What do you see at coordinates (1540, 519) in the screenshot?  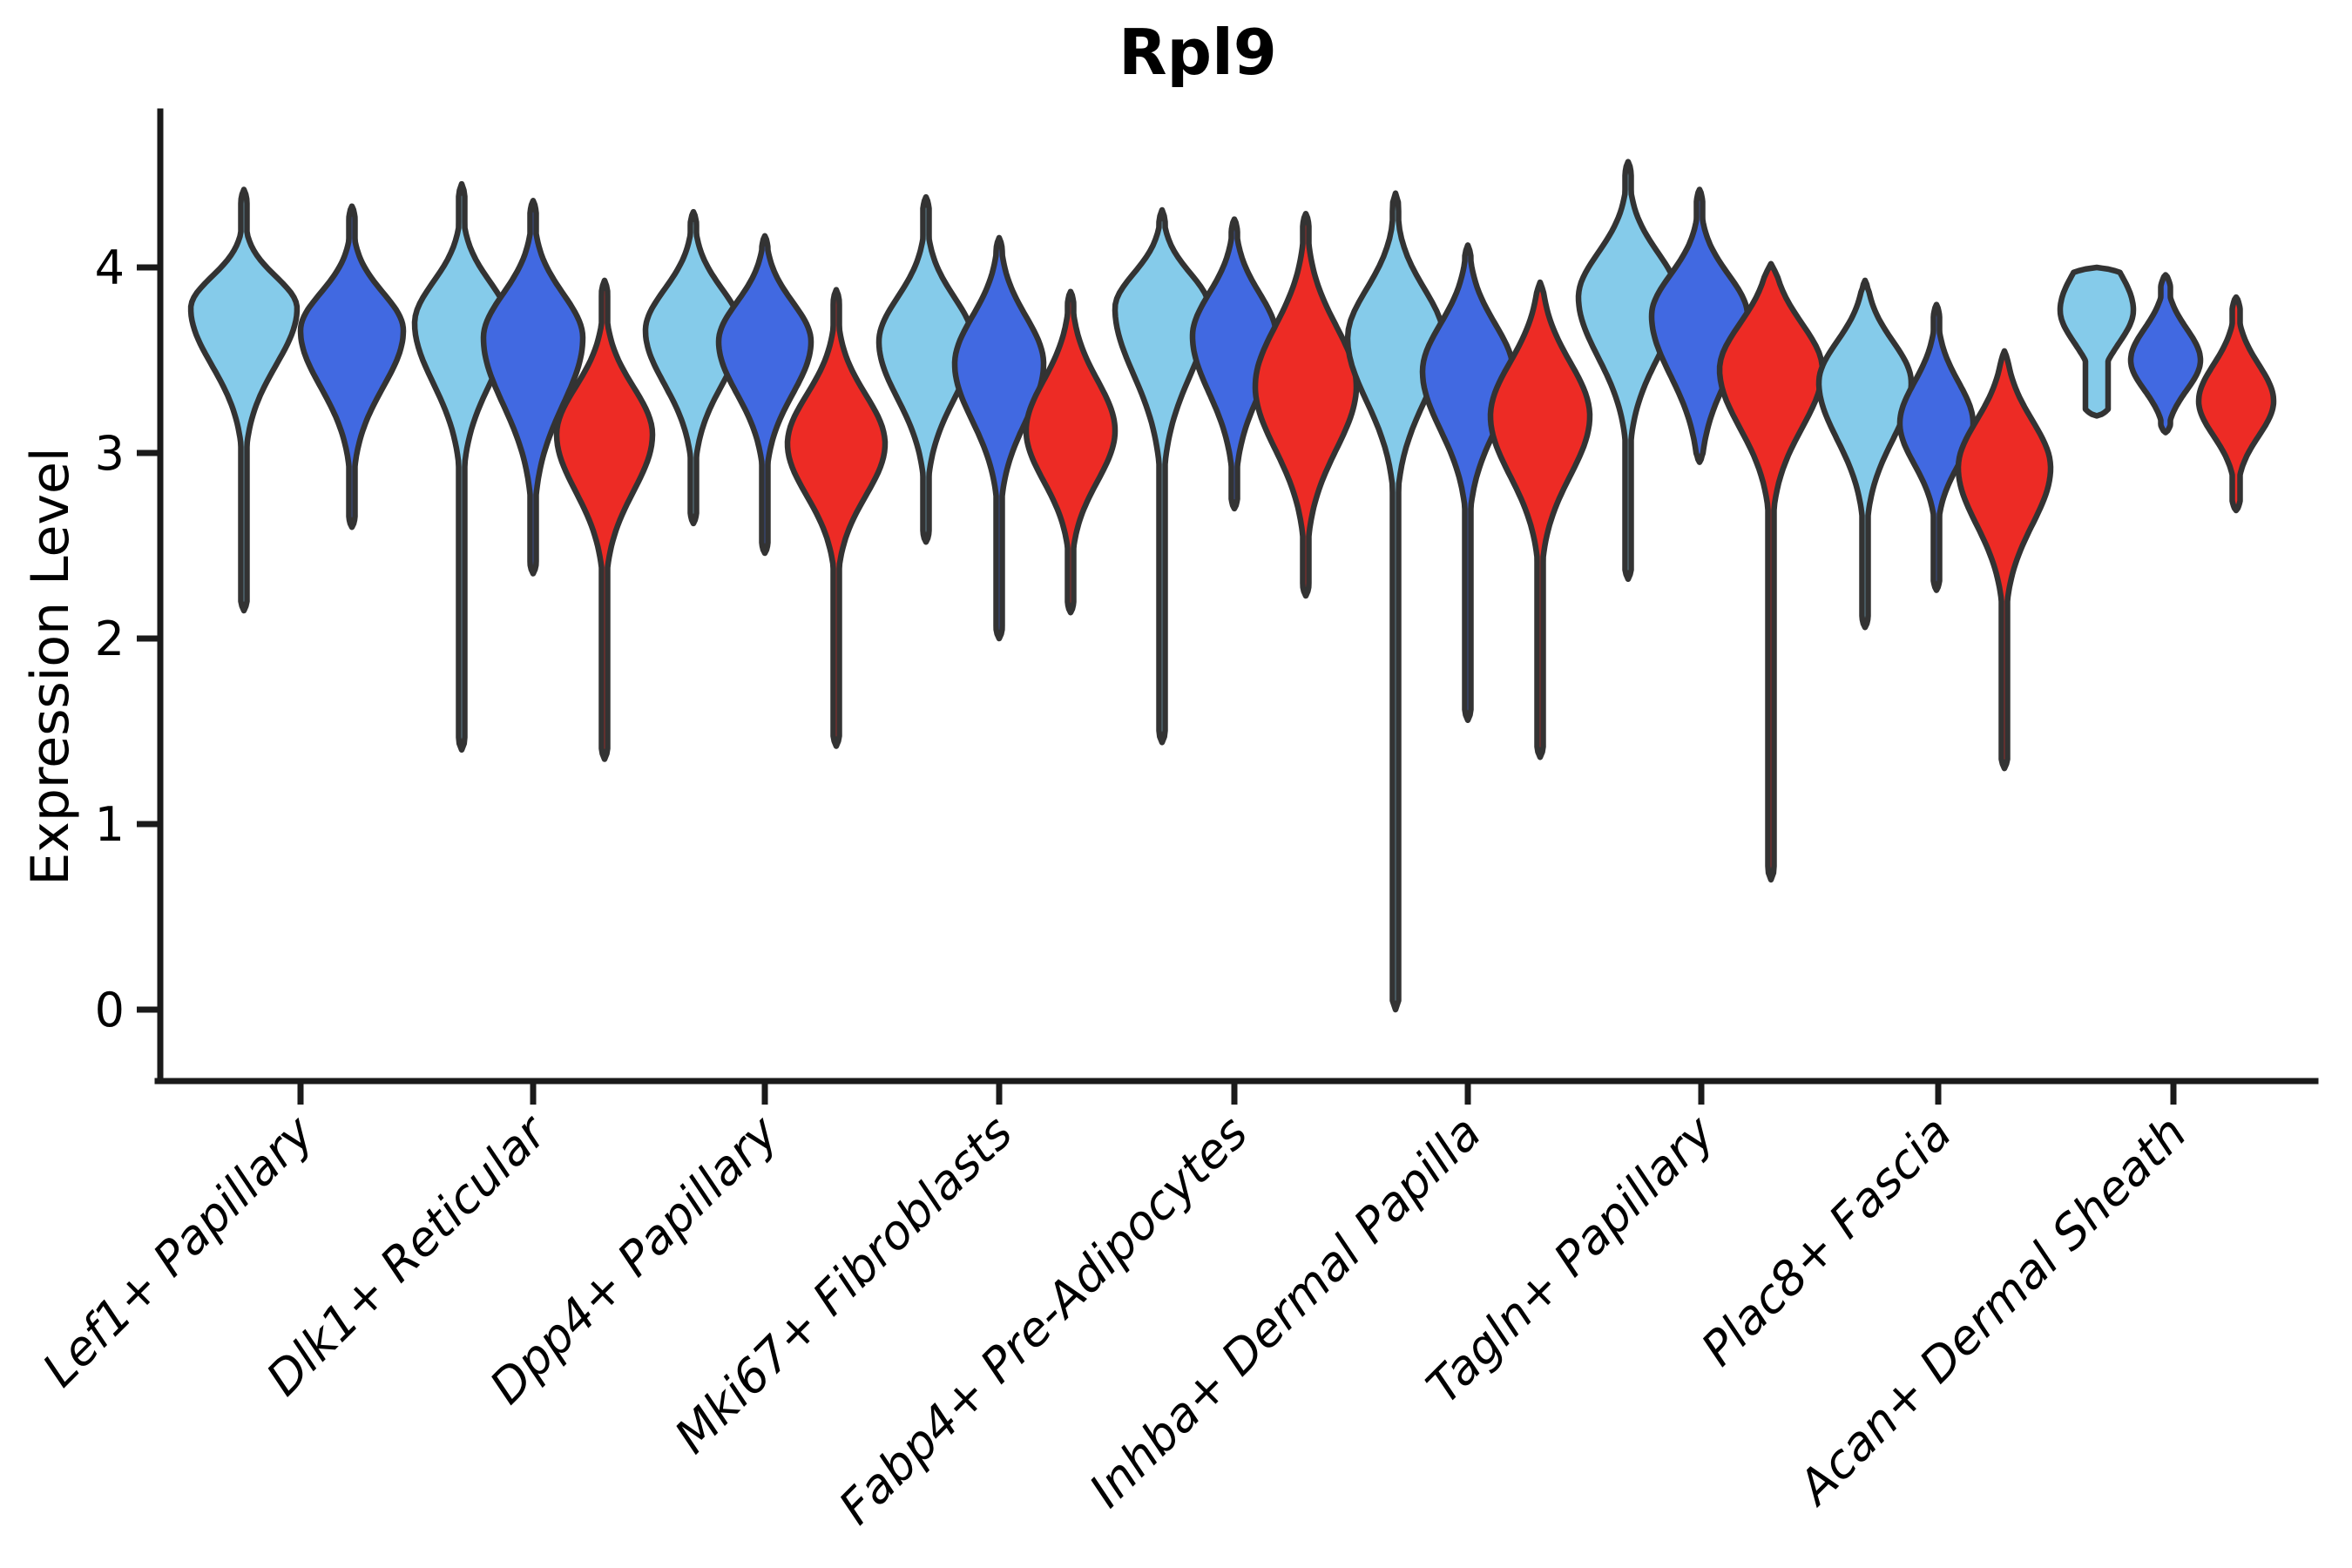 I see `violin-inhba-dermal-papilla-red` at bounding box center [1540, 519].